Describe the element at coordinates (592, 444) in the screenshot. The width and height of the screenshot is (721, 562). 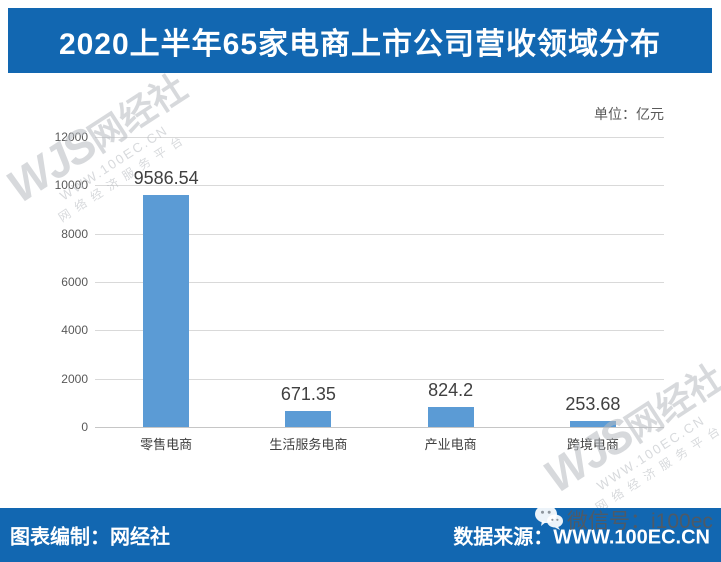
I see `x-axis-label: 跨境电商` at that location.